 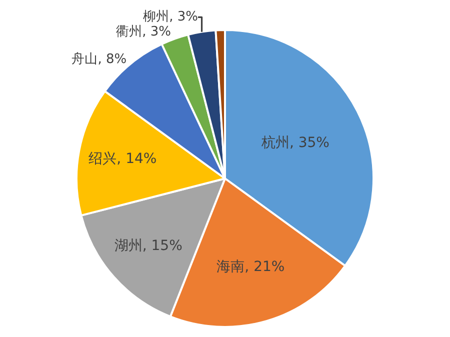 What do you see at coordinates (99, 60) in the screenshot?
I see `slice-label: 舟山, 8%` at bounding box center [99, 60].